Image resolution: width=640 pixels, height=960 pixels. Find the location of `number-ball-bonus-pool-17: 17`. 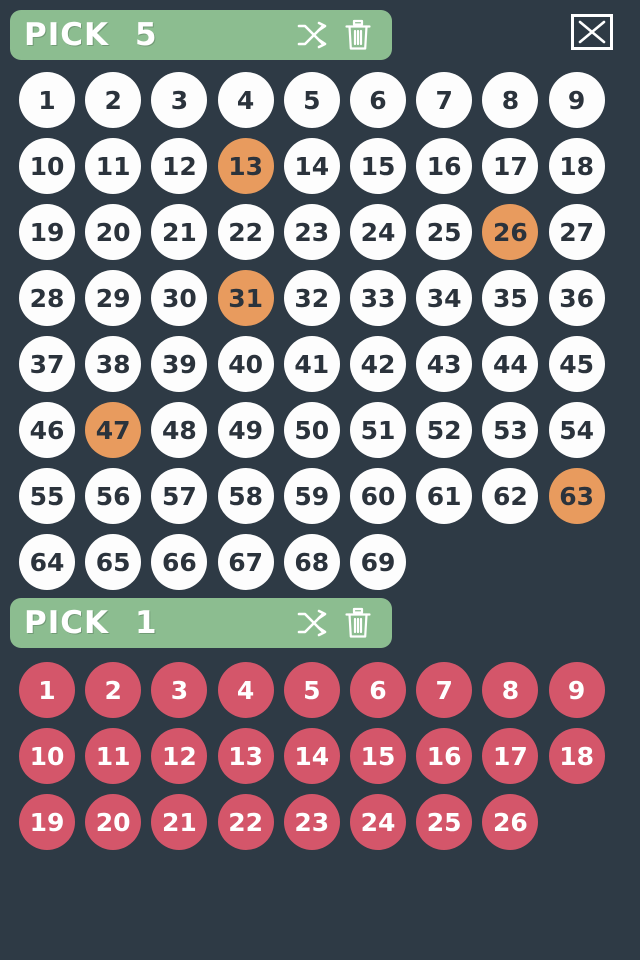

number-ball-bonus-pool-17: 17 is located at coordinates (510, 756).